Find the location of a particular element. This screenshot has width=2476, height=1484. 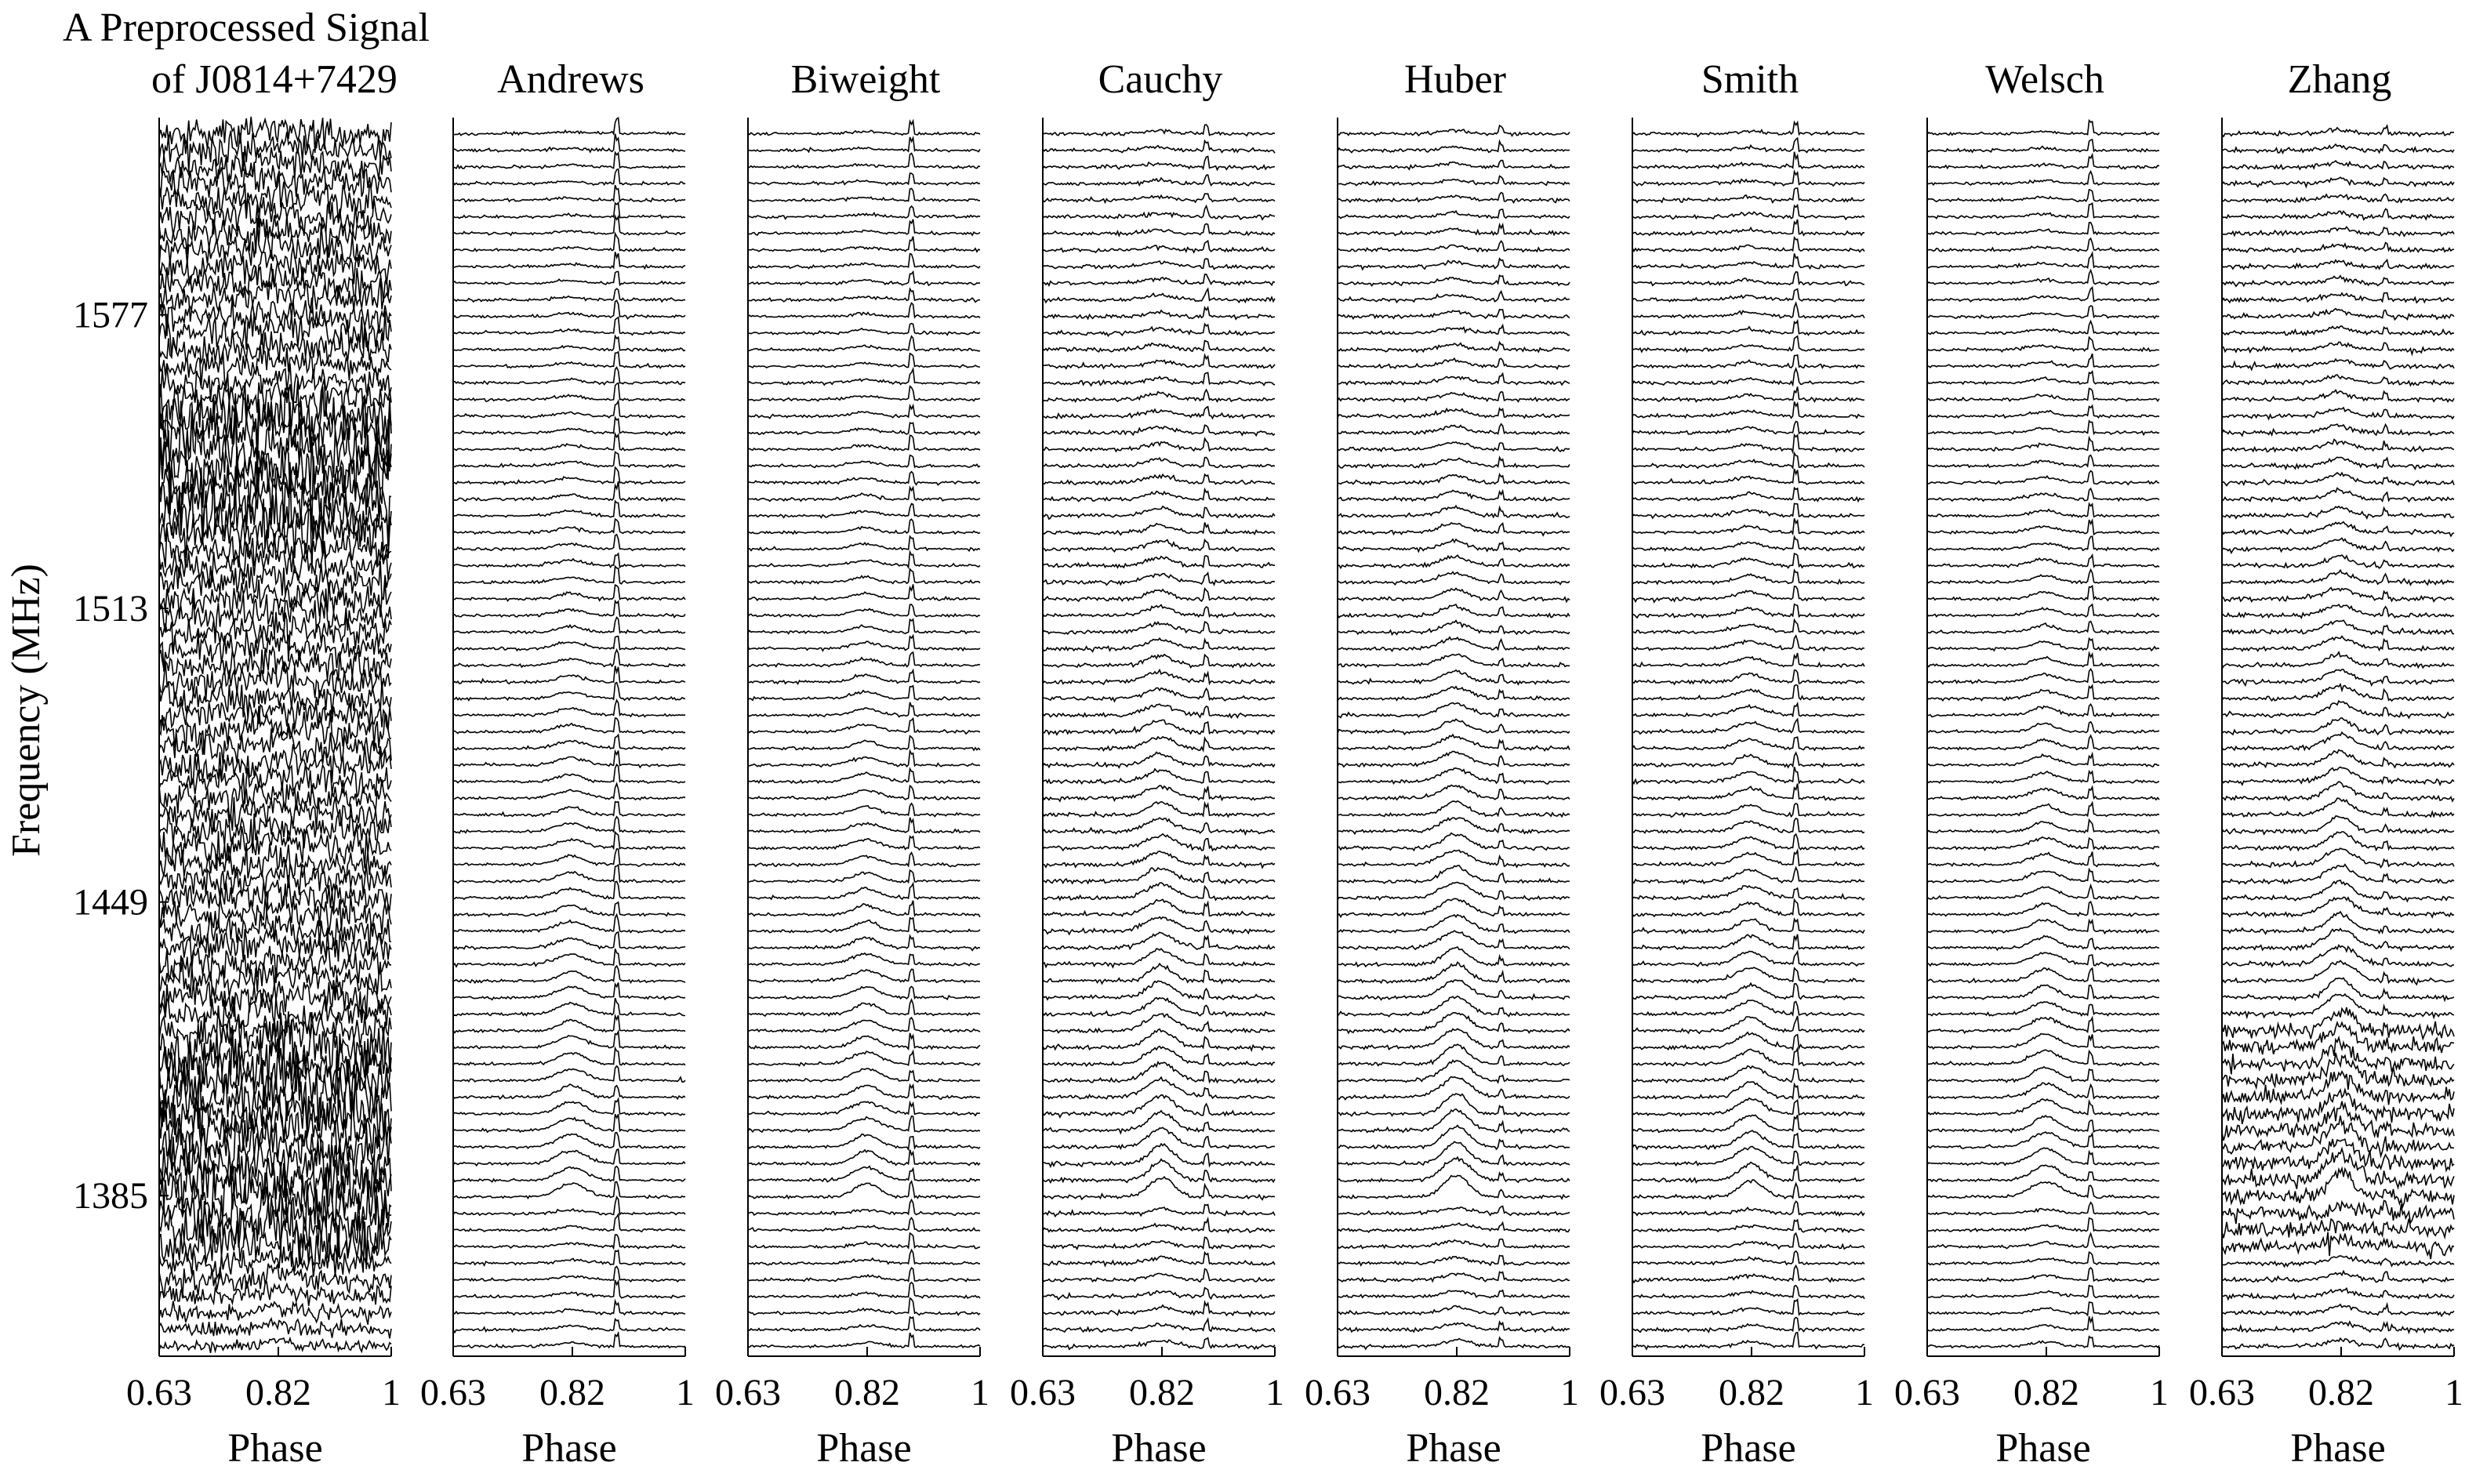

panel-4-title: Huber is located at coordinates (1455, 79).